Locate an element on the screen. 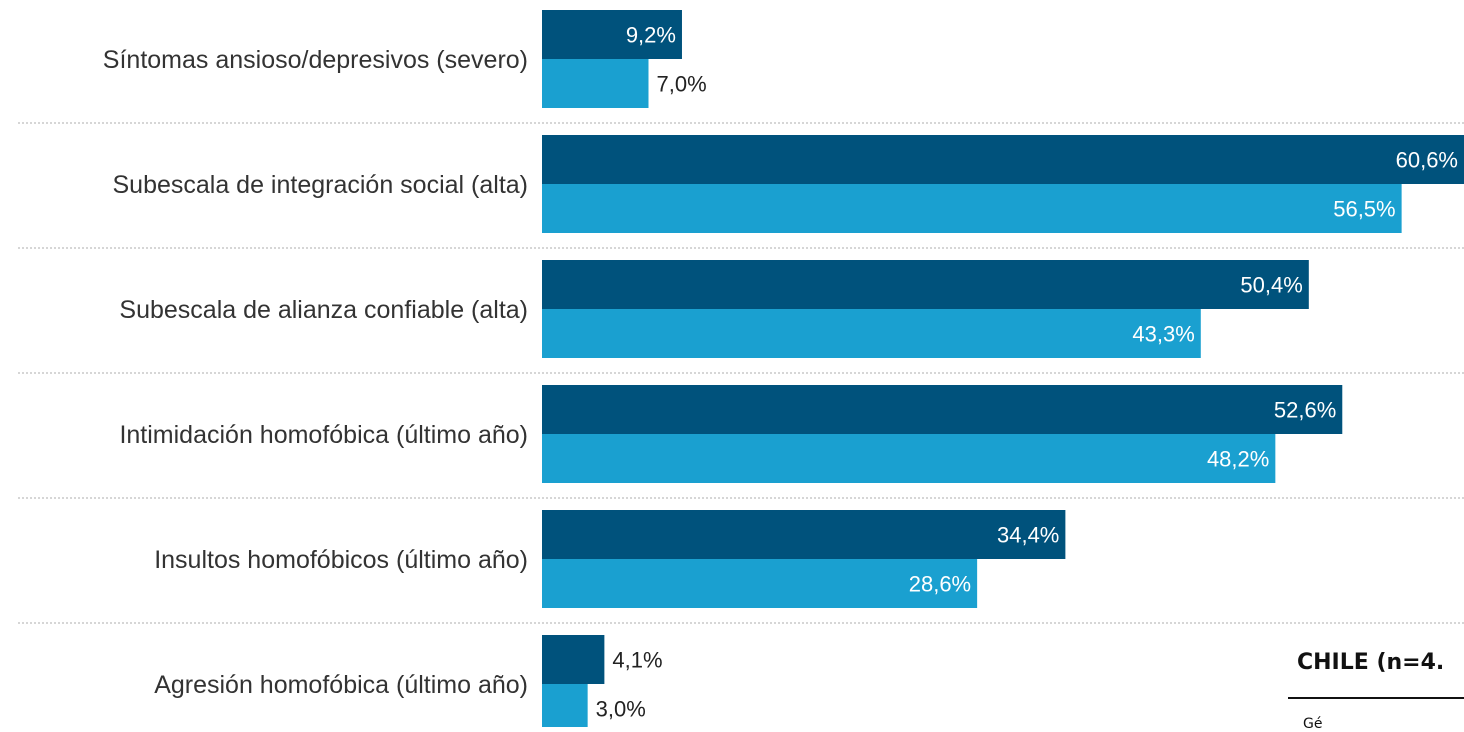 The height and width of the screenshot is (732, 1464). value-label: 34,4% is located at coordinates (1028, 535).